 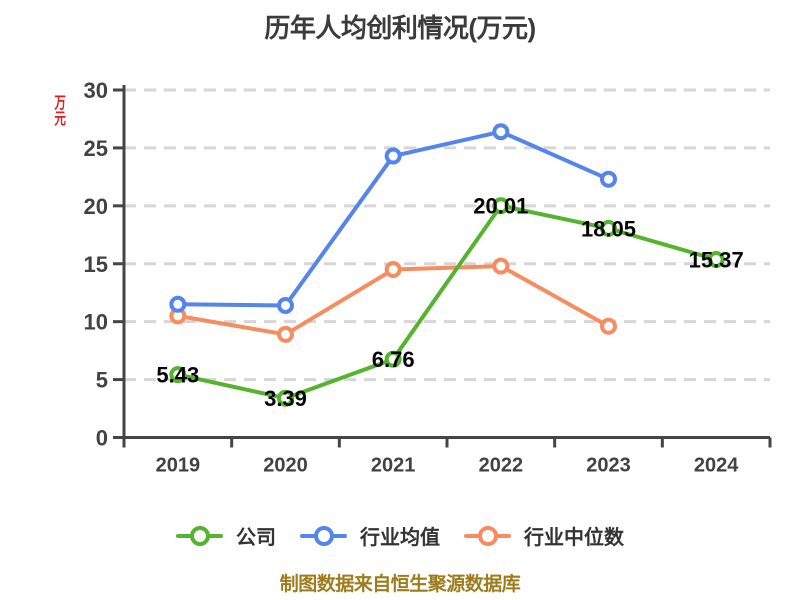 What do you see at coordinates (96, 90) in the screenshot?
I see `y-axis-tick-label: 30` at bounding box center [96, 90].